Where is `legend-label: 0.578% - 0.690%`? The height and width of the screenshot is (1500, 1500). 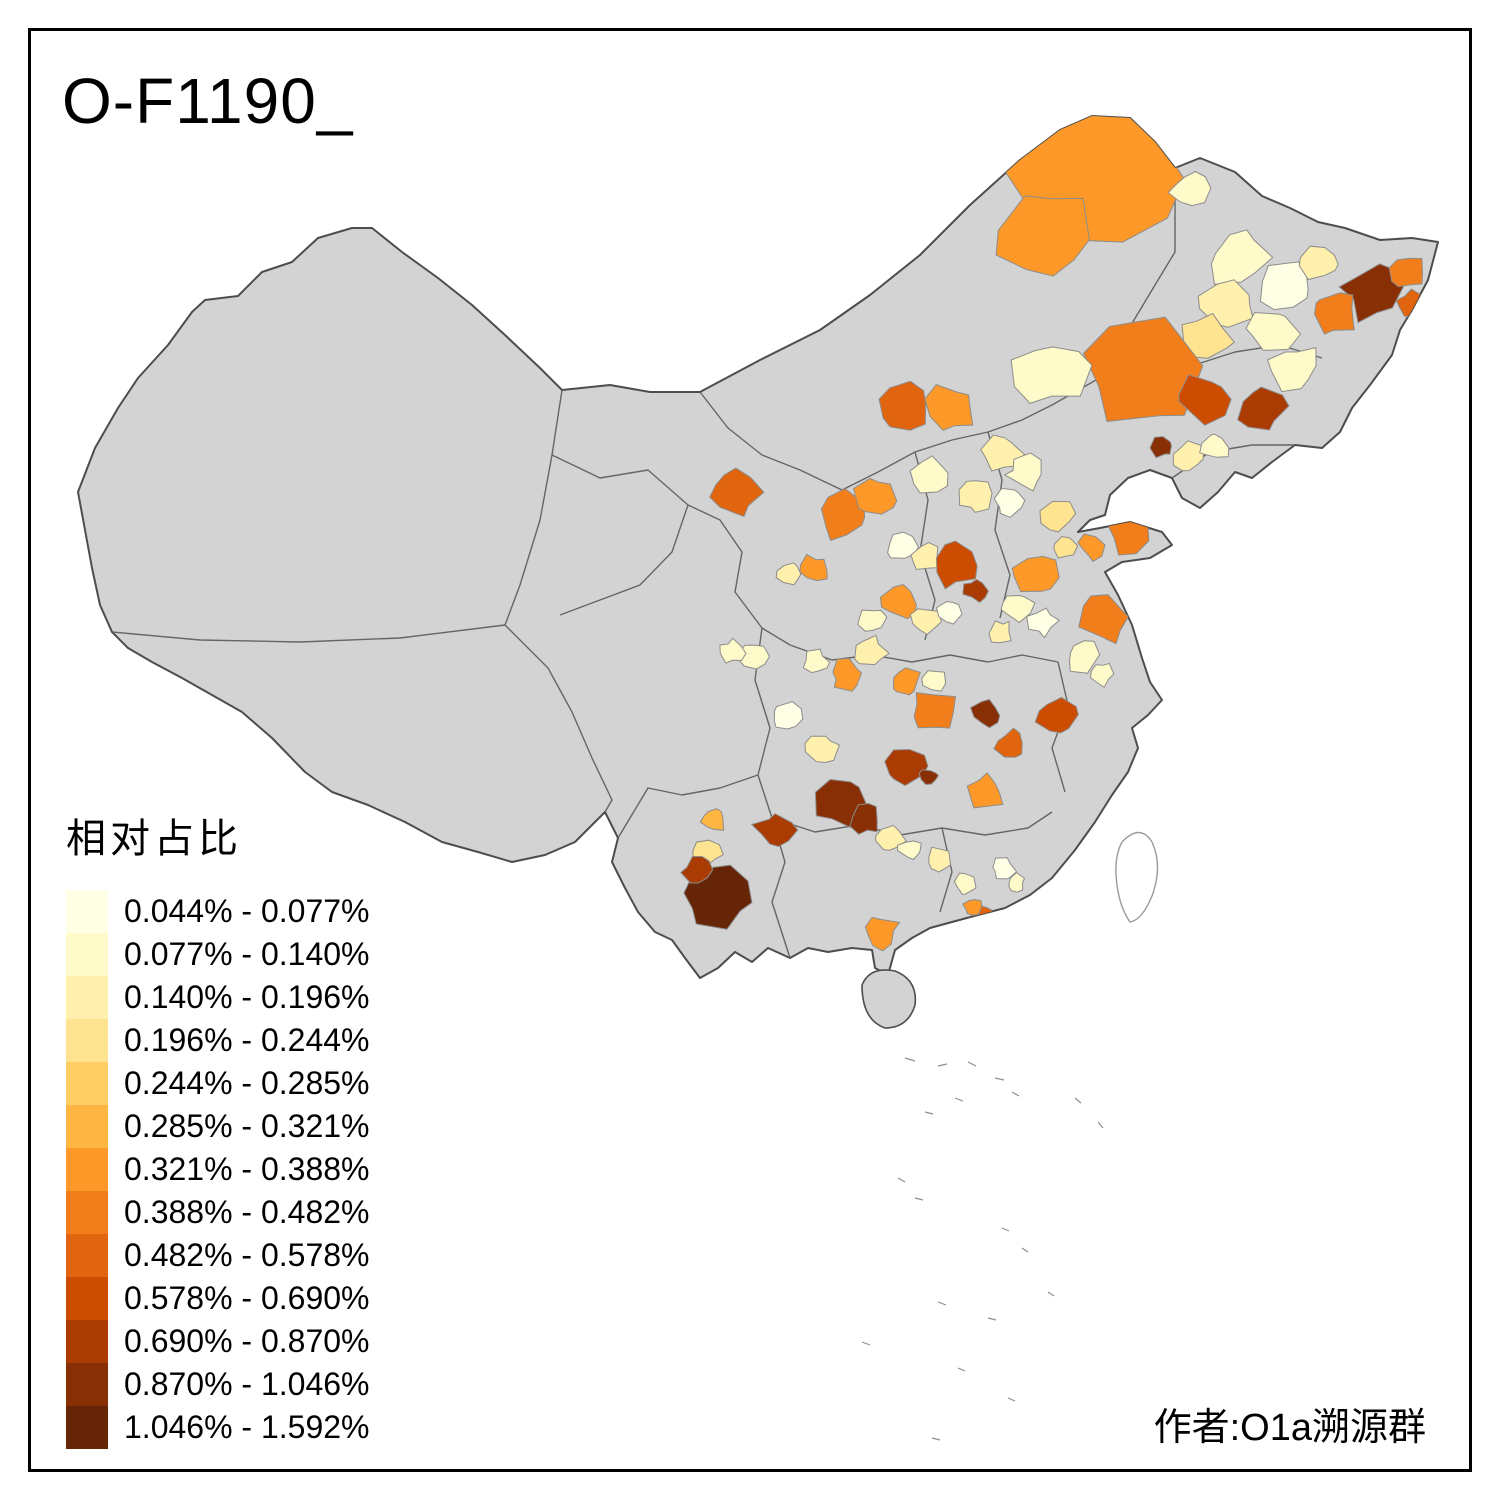 legend-label: 0.578% - 0.690% is located at coordinates (247, 1298).